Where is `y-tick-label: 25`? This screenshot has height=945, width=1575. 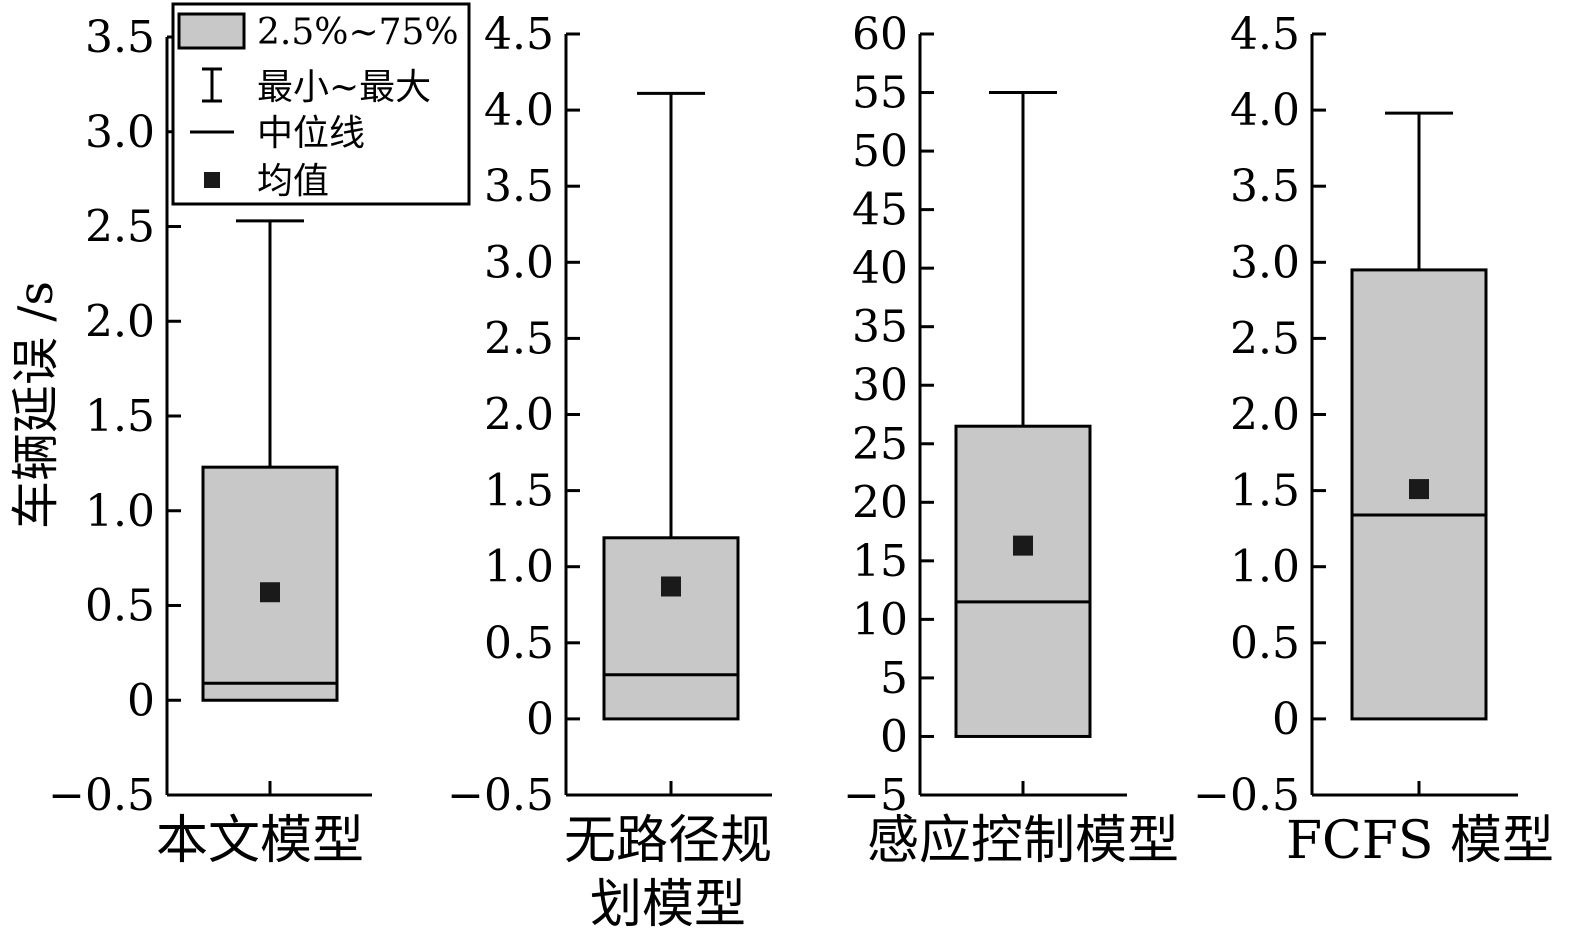 y-tick-label: 25 is located at coordinates (880, 444).